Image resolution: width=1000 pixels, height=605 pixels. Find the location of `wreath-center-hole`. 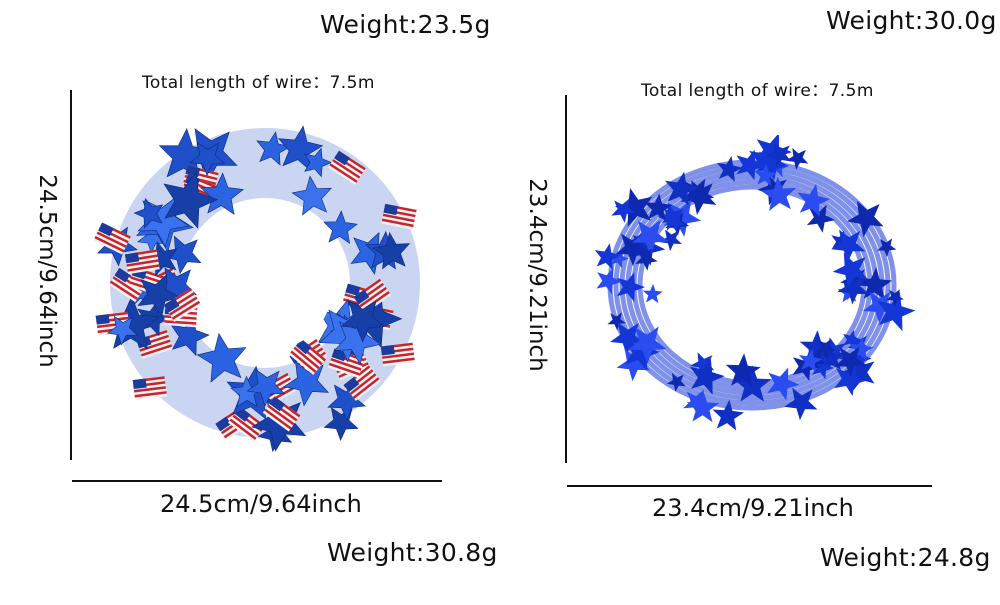

wreath-center-hole is located at coordinates (270, 288).